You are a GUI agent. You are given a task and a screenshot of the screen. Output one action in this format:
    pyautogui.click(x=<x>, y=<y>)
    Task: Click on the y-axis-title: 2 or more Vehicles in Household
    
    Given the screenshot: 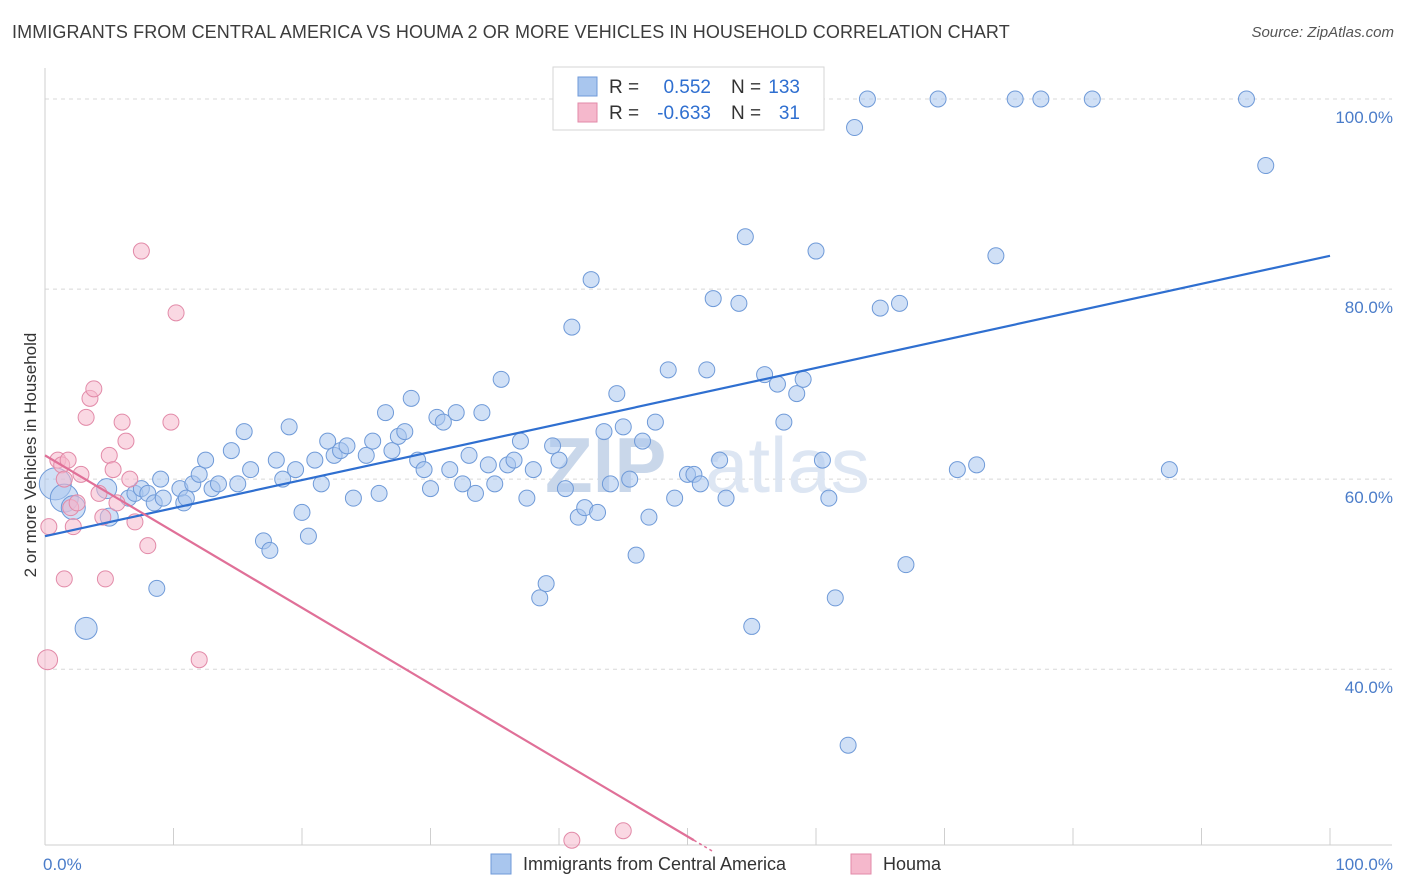 What is the action you would take?
    pyautogui.click(x=30, y=455)
    